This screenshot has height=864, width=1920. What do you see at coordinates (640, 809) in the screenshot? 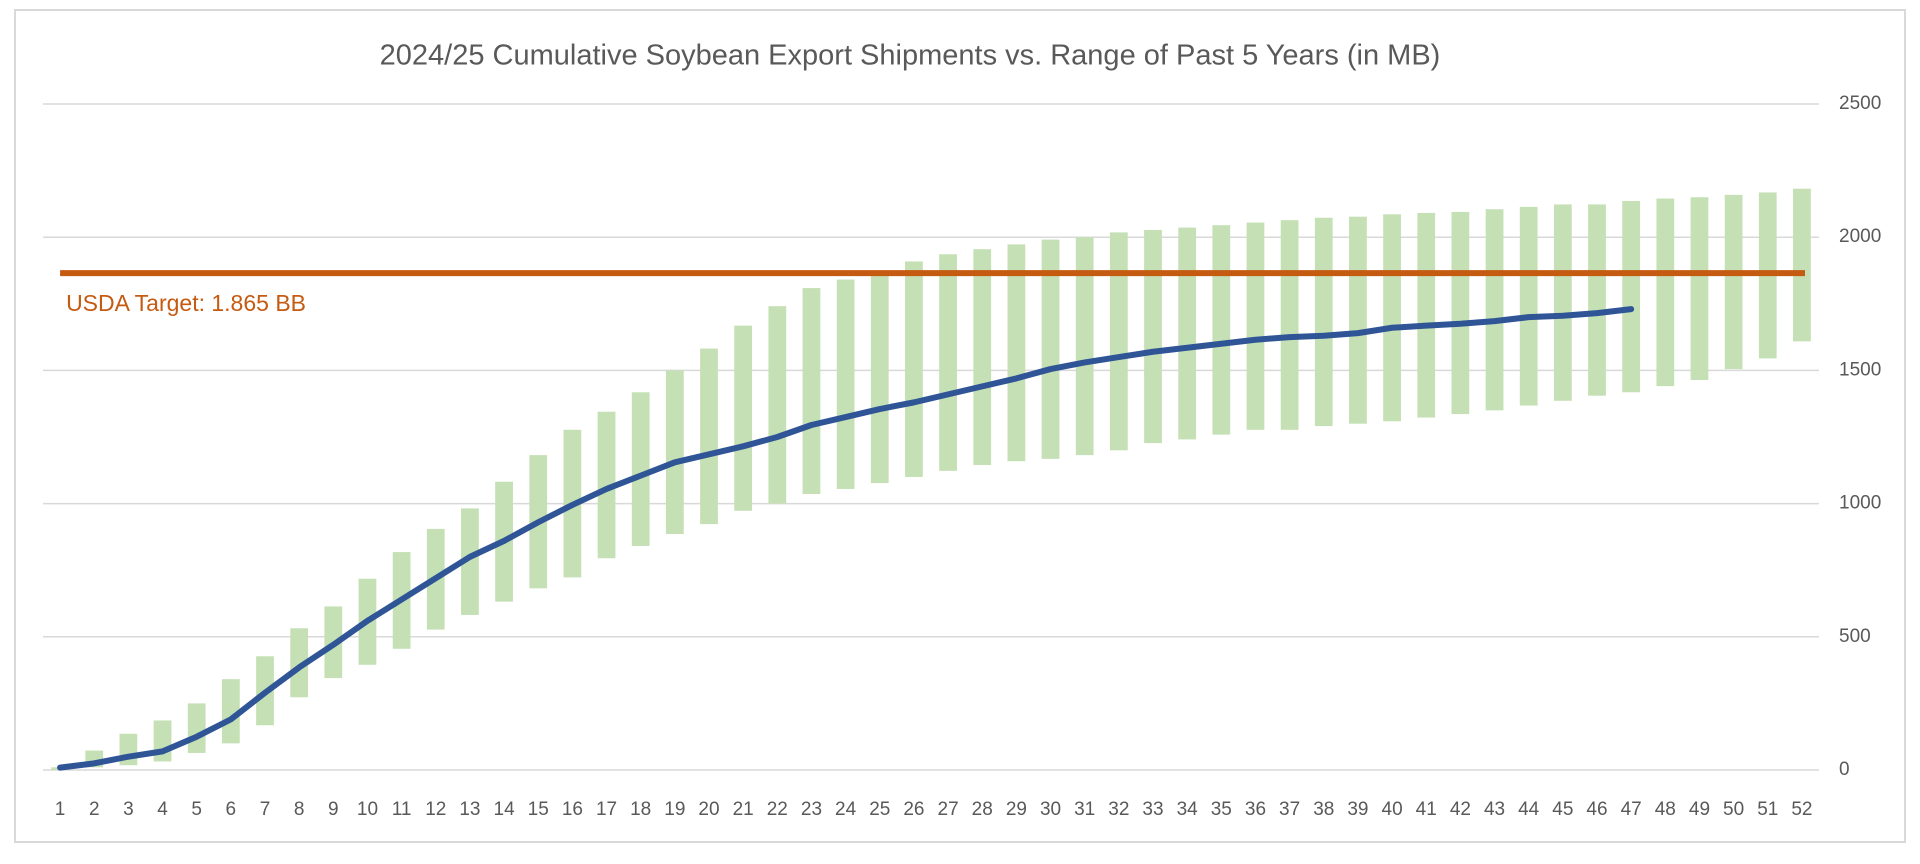
I see `x-tick-label: 18` at bounding box center [640, 809].